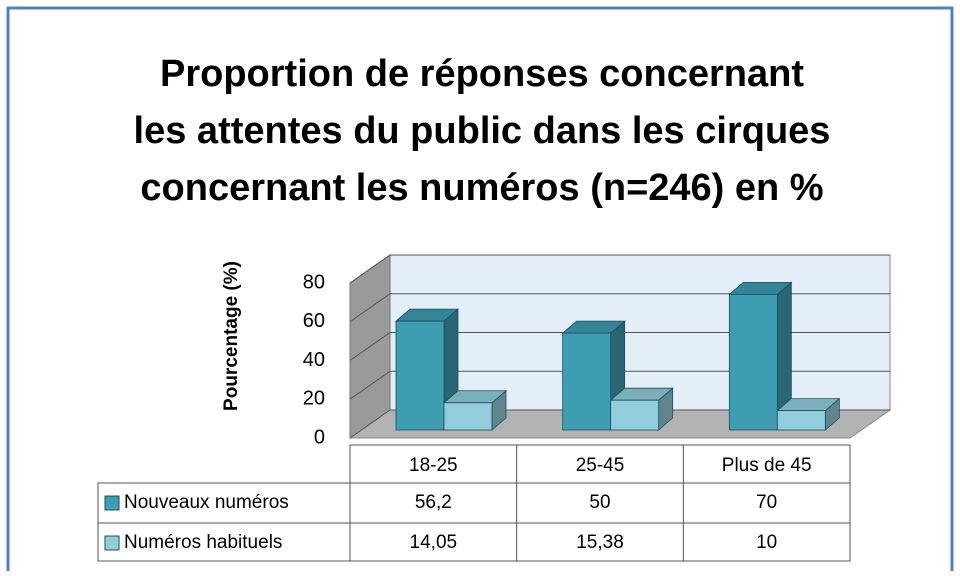  Describe the element at coordinates (766, 502) in the screenshot. I see `data-label: 70` at that location.